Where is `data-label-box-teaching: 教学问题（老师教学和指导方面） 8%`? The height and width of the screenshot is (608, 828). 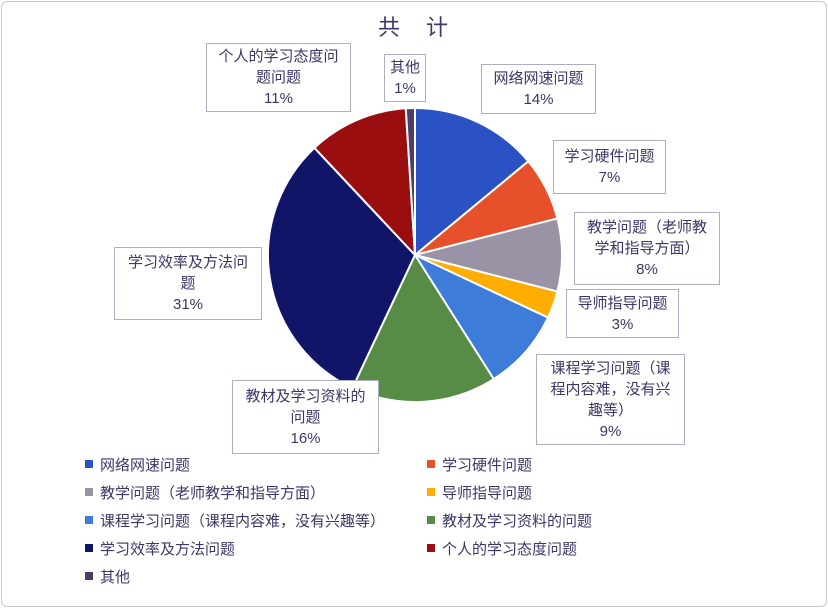 data-label-box-teaching: 教学问题（老师教学和指导方面） 8% is located at coordinates (647, 248).